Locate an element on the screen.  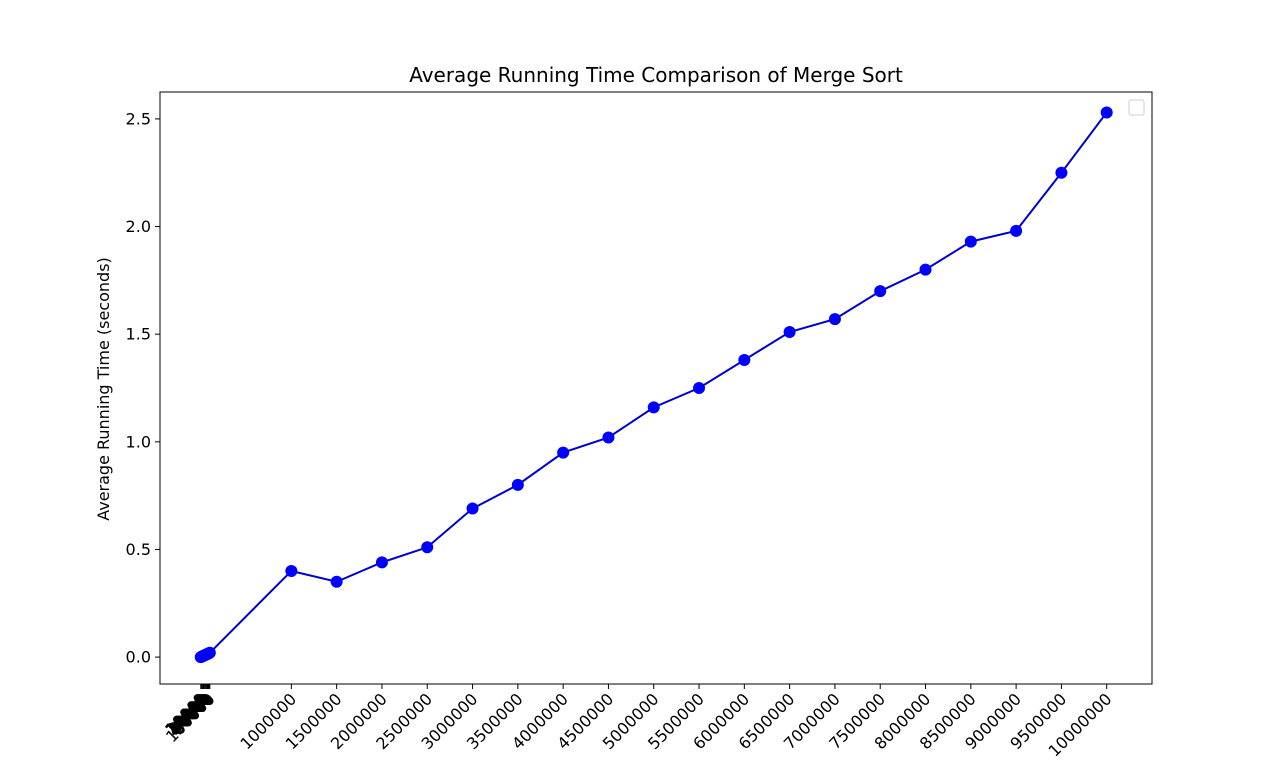
legend-box is located at coordinates (1136, 107).